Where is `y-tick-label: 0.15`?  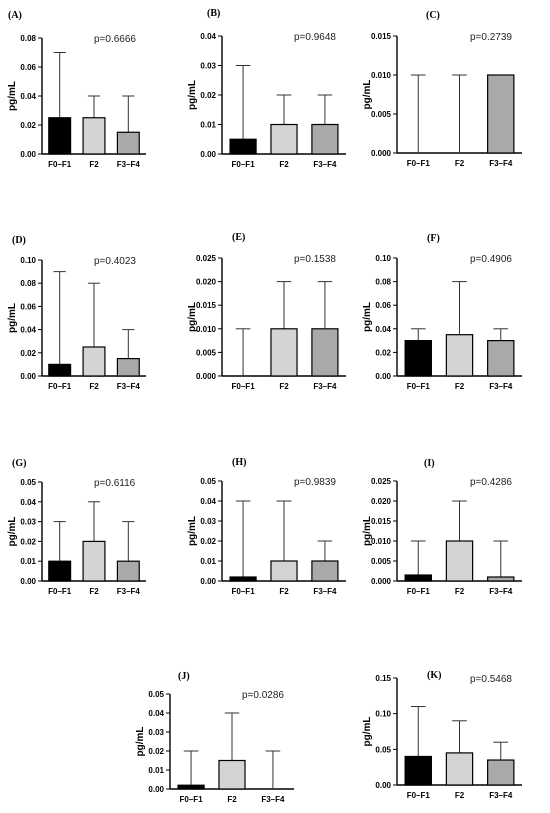 y-tick-label: 0.15 is located at coordinates (383, 678).